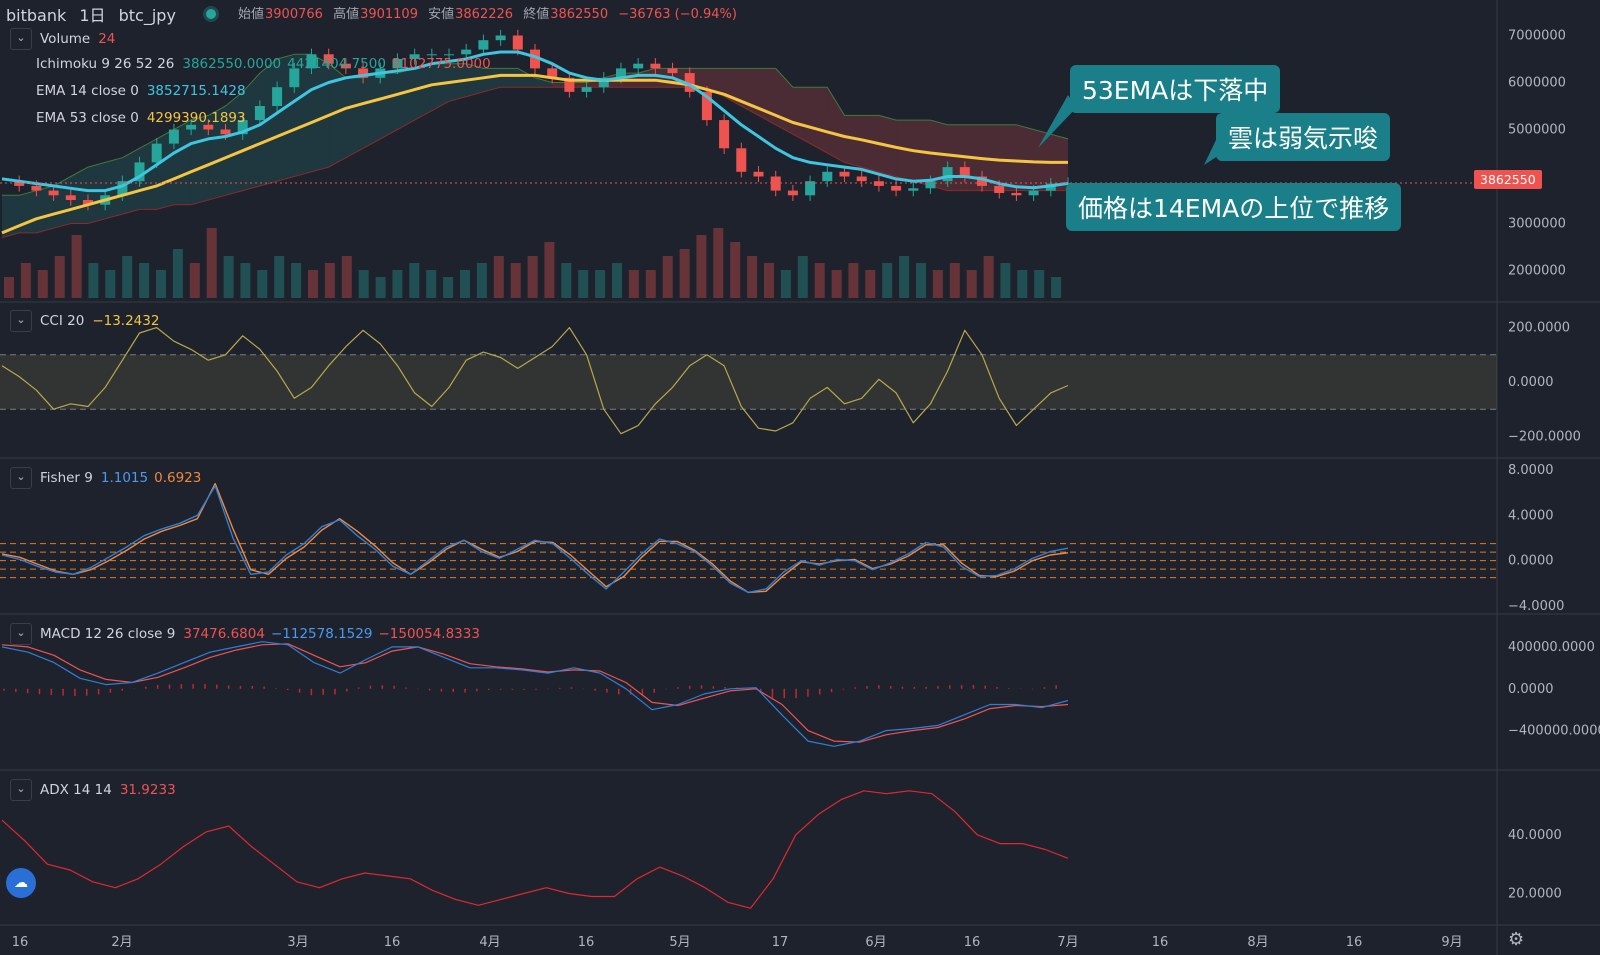 The height and width of the screenshot is (955, 1600). I want to click on callout-cloud: 雲は弱気示唆, so click(1303, 137).